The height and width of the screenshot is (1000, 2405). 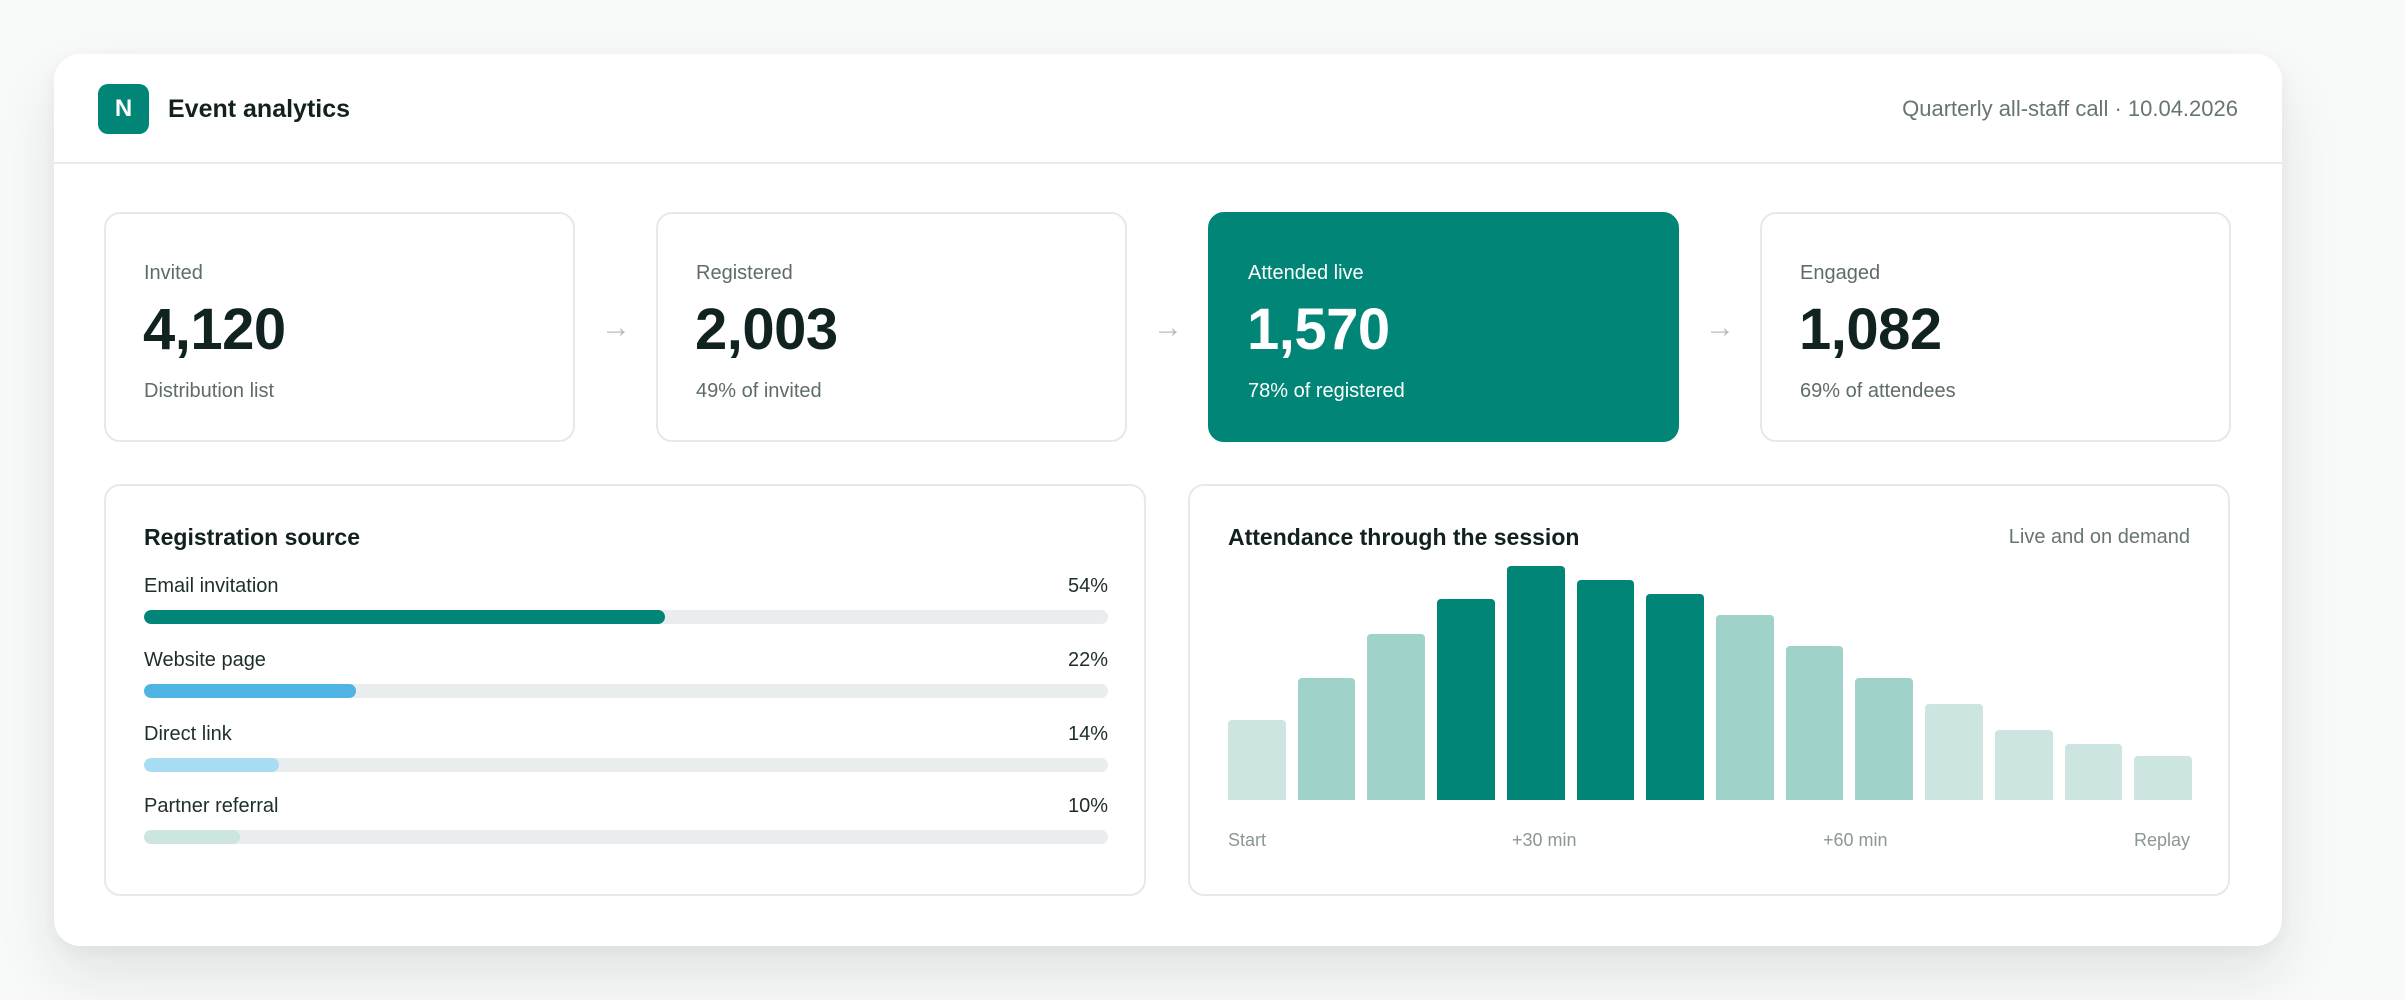 I want to click on x-tick-label: Start, so click(x=1247, y=840).